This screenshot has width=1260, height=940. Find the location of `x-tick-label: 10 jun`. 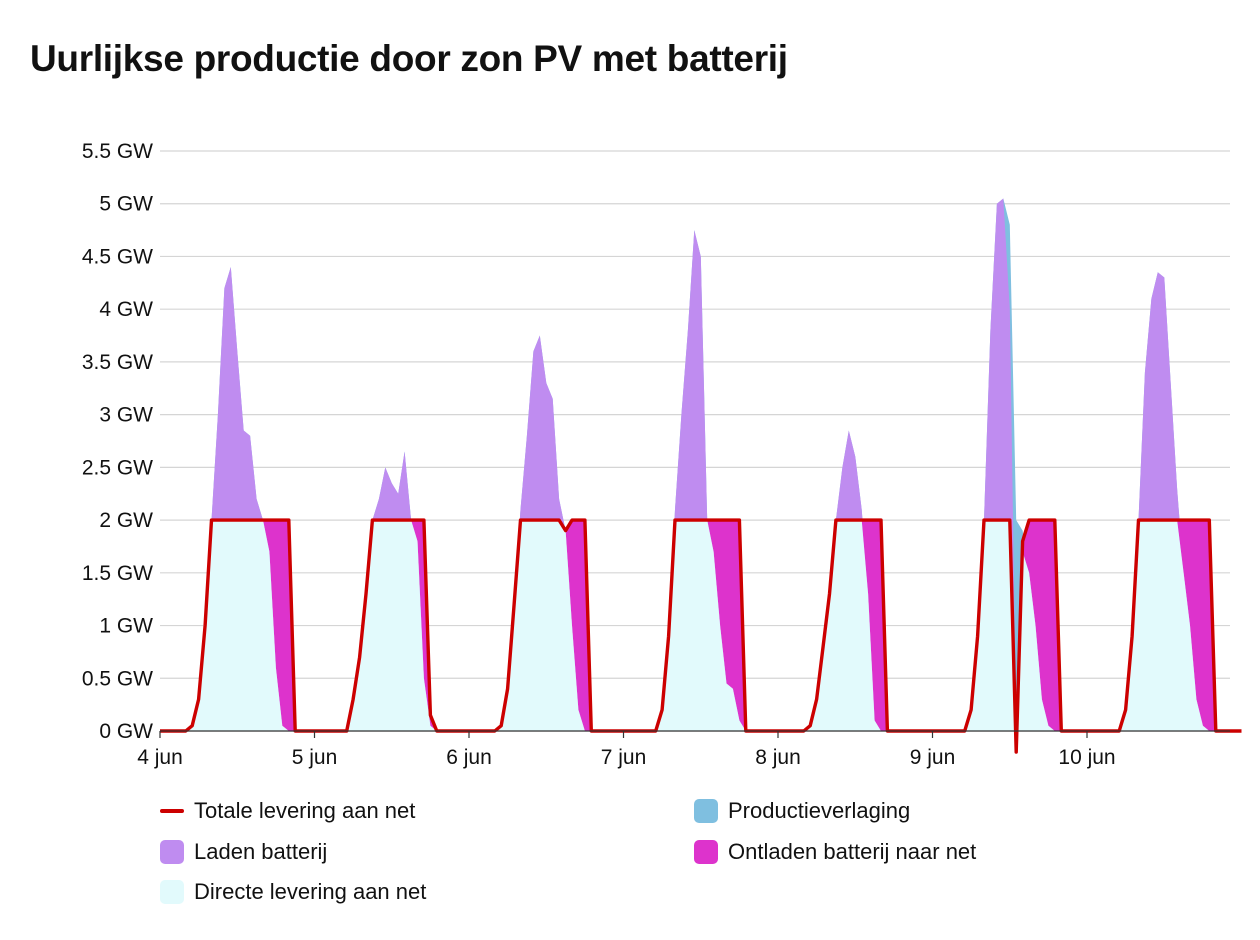

x-tick-label: 10 jun is located at coordinates (1086, 757).